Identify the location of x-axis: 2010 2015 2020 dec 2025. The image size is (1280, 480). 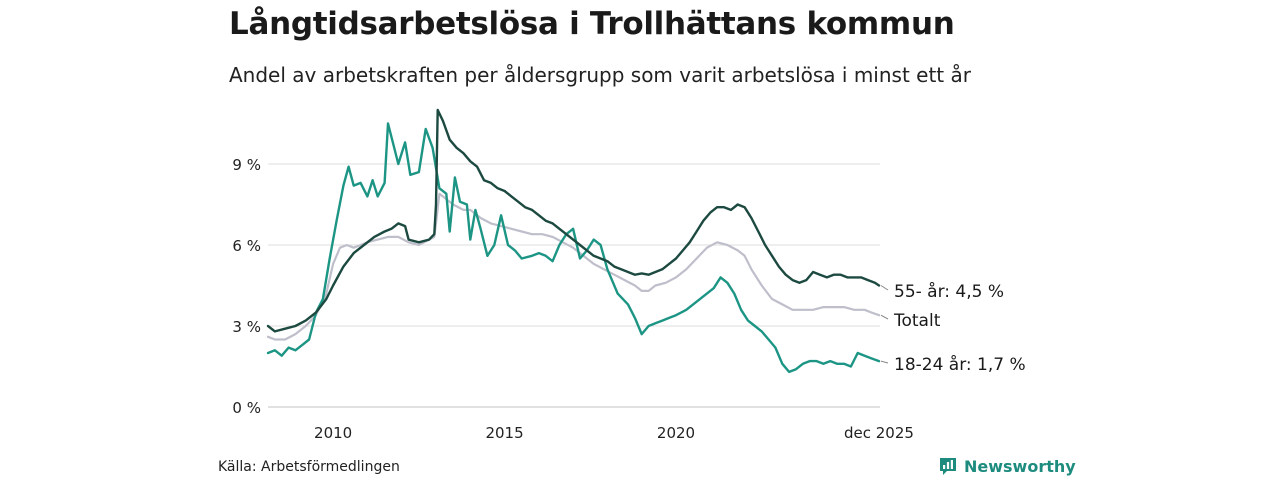
(614, 433).